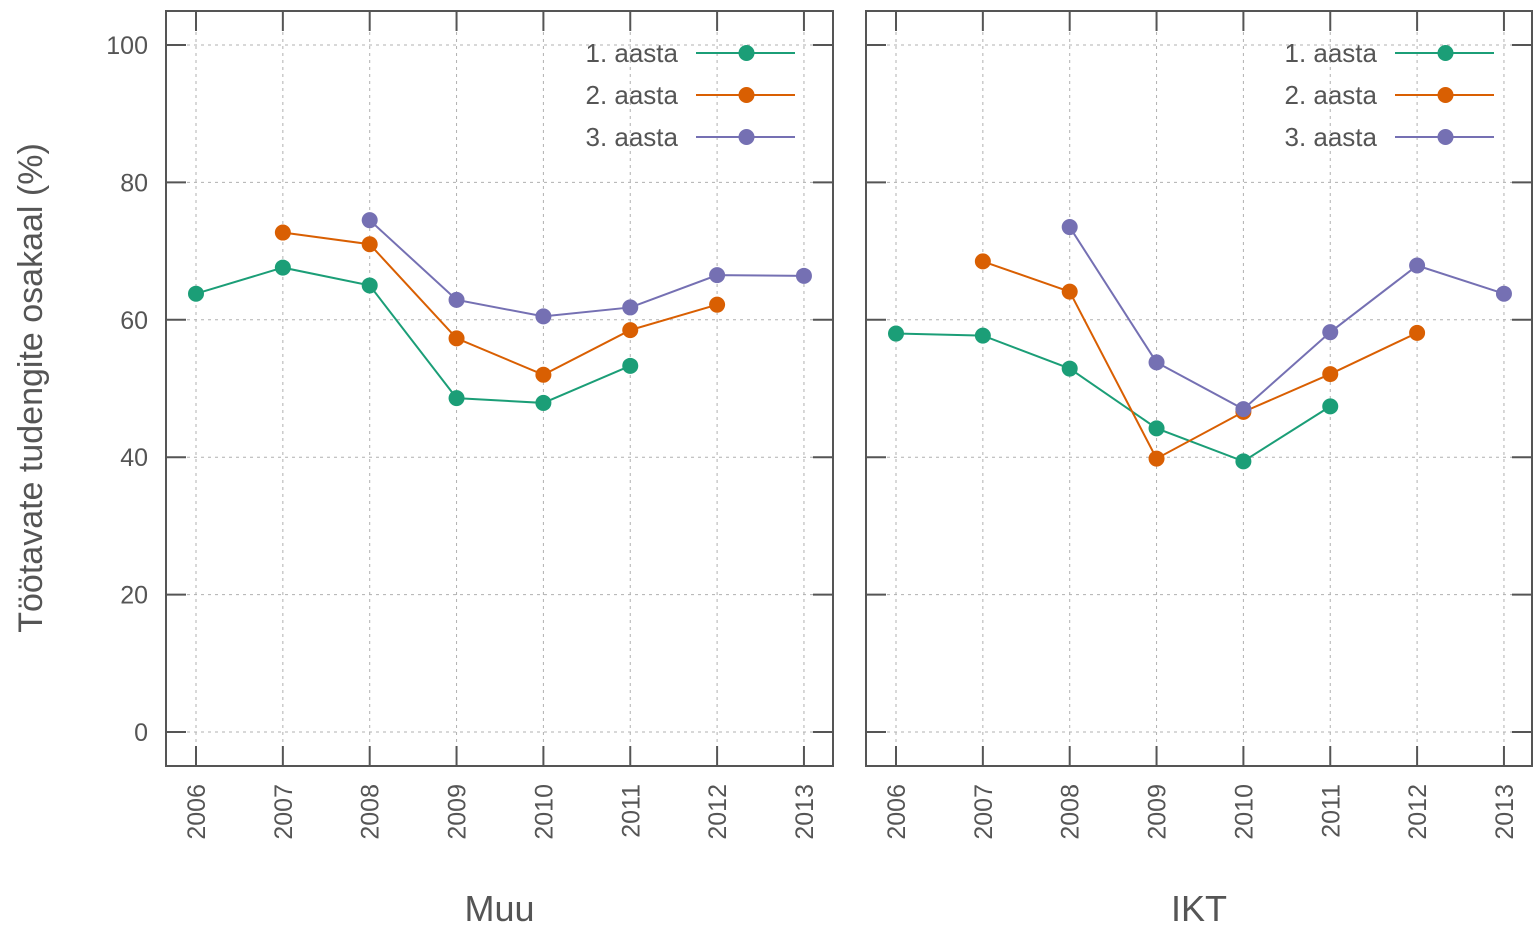 This screenshot has height=926, width=1534. What do you see at coordinates (1199, 907) in the screenshot?
I see `panel-title: IKT` at bounding box center [1199, 907].